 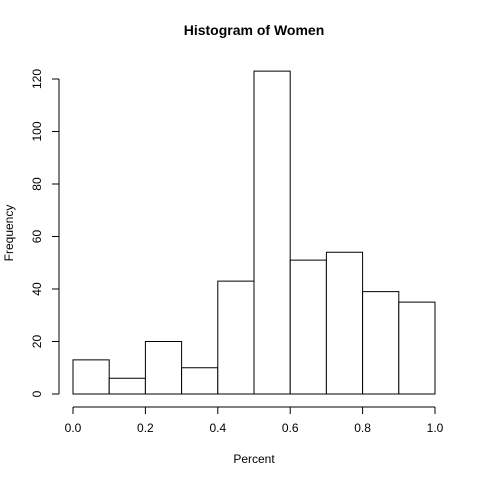 What do you see at coordinates (45, 233) in the screenshot?
I see `y-axis: 0 20 40 60 80 100 120` at bounding box center [45, 233].